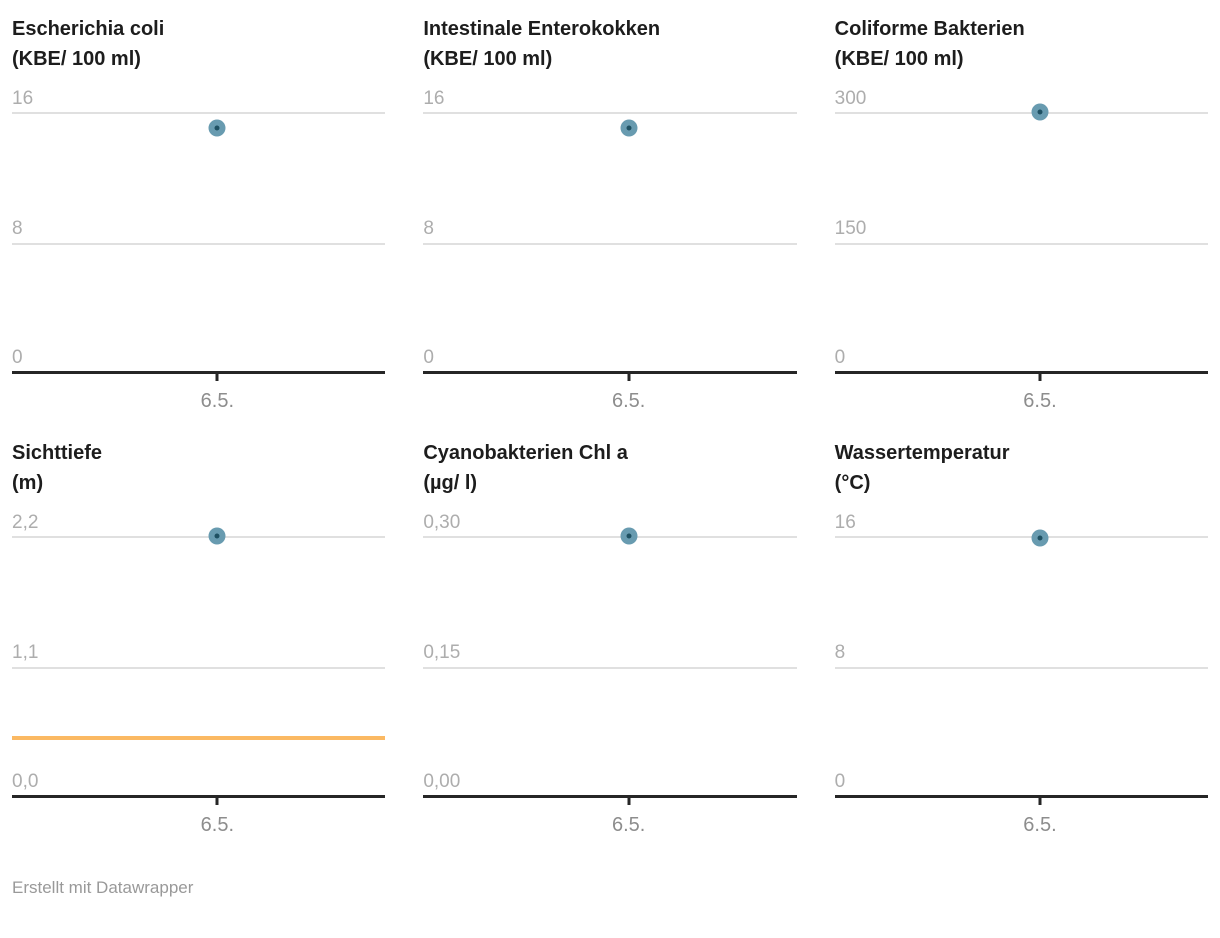  I want to click on chart-panel: Wassertemperatur (°C) 16 8 0 6.5., so click(1021, 640).